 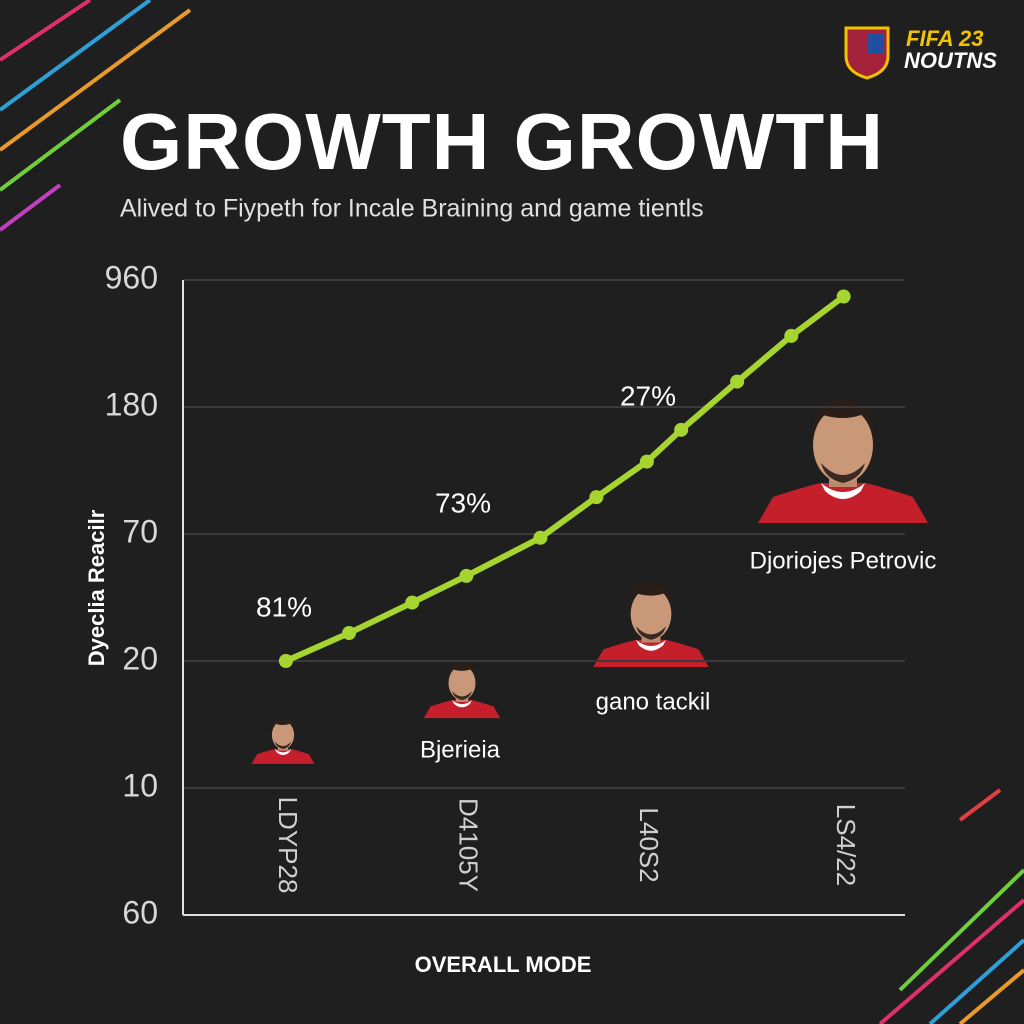 I want to click on annotation: 27%, so click(x=648, y=395).